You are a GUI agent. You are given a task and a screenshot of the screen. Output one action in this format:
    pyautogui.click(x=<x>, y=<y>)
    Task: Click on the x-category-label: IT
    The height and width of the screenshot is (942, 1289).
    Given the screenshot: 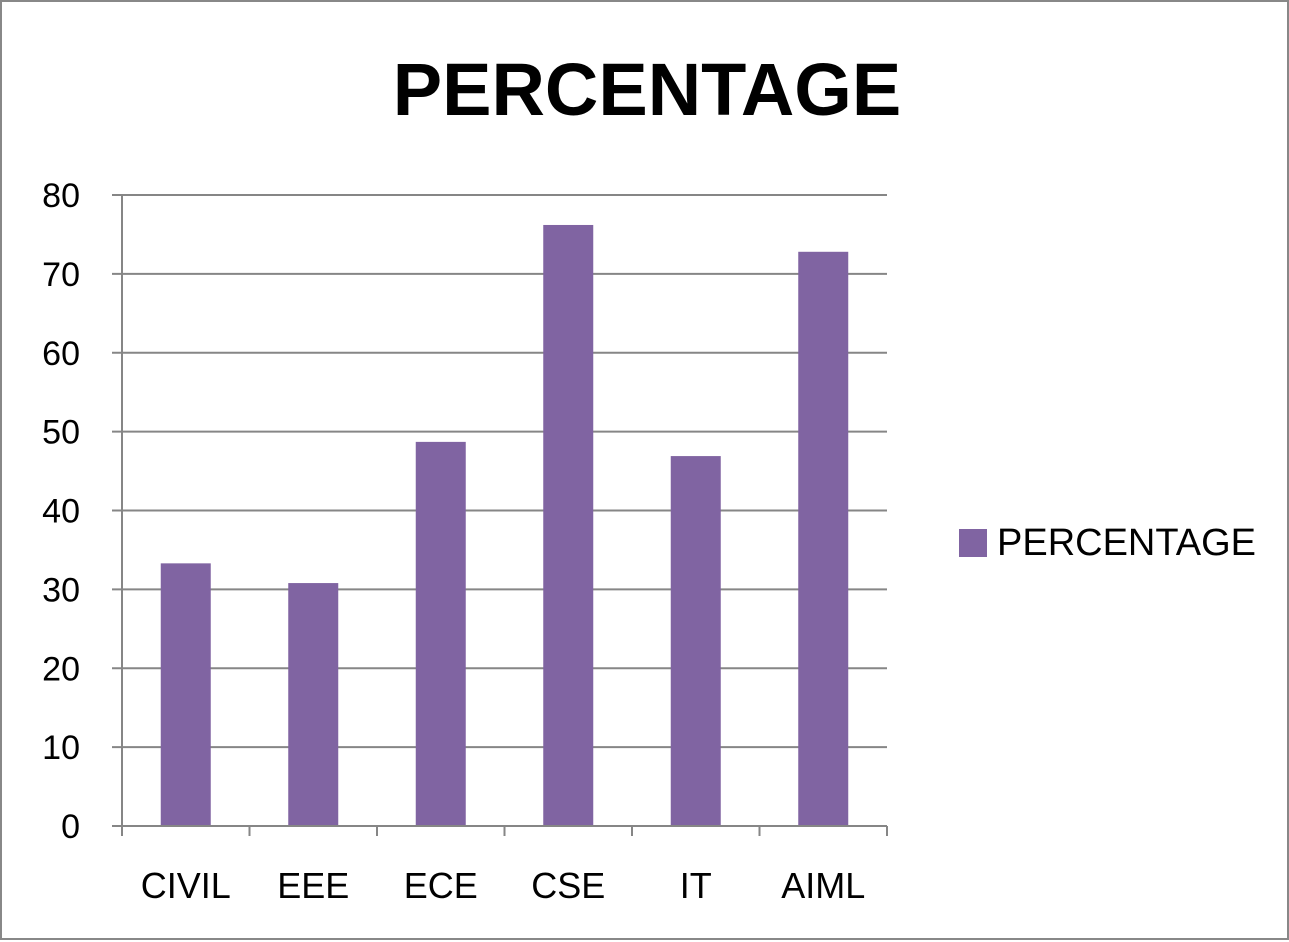 What is the action you would take?
    pyautogui.click(x=696, y=885)
    